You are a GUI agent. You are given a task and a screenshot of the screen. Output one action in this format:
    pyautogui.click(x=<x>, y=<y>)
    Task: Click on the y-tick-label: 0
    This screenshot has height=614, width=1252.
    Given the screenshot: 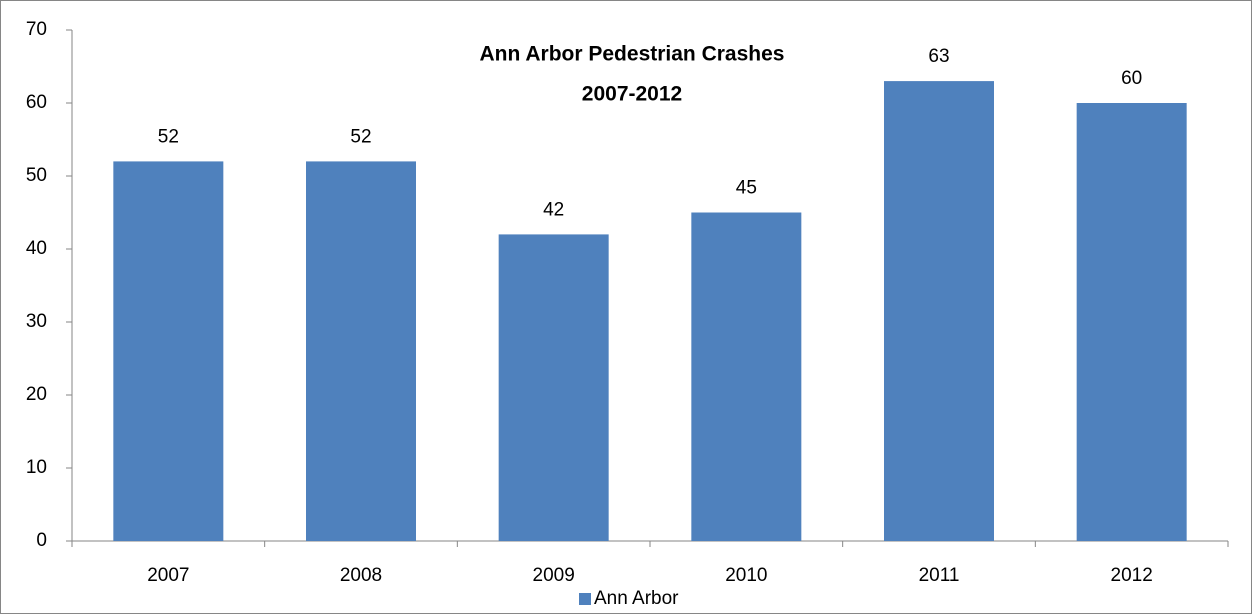 What is the action you would take?
    pyautogui.click(x=41, y=540)
    